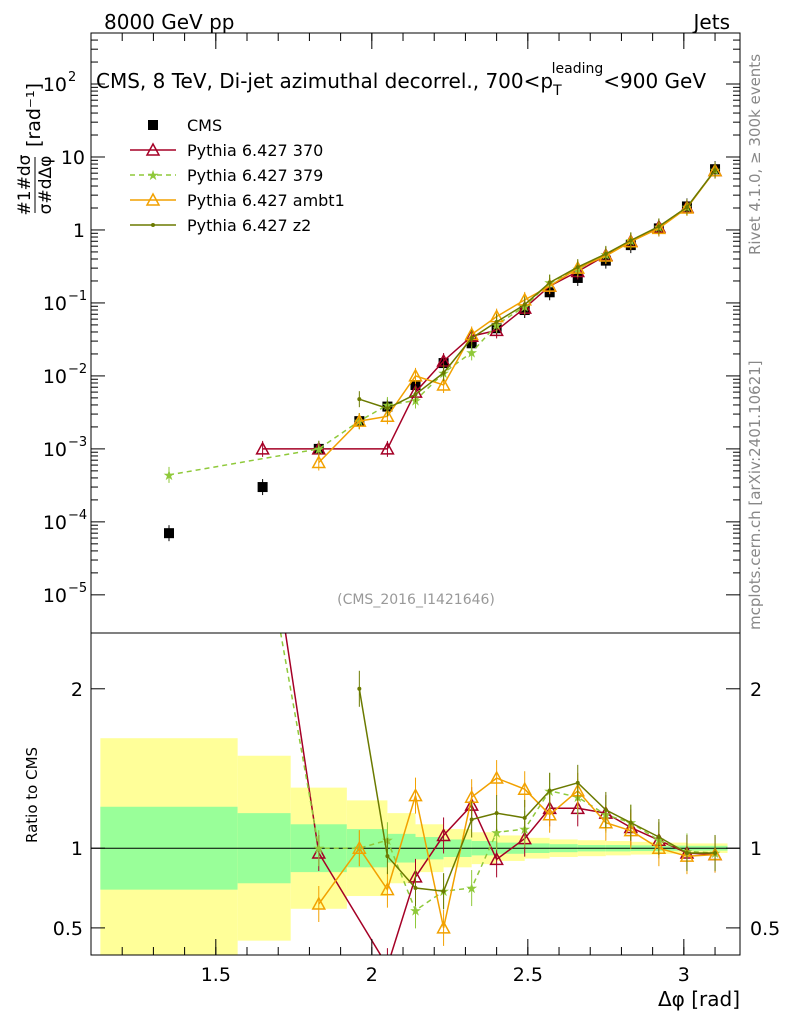  I want to click on y-tick-exponent: −5, so click(77, 588).